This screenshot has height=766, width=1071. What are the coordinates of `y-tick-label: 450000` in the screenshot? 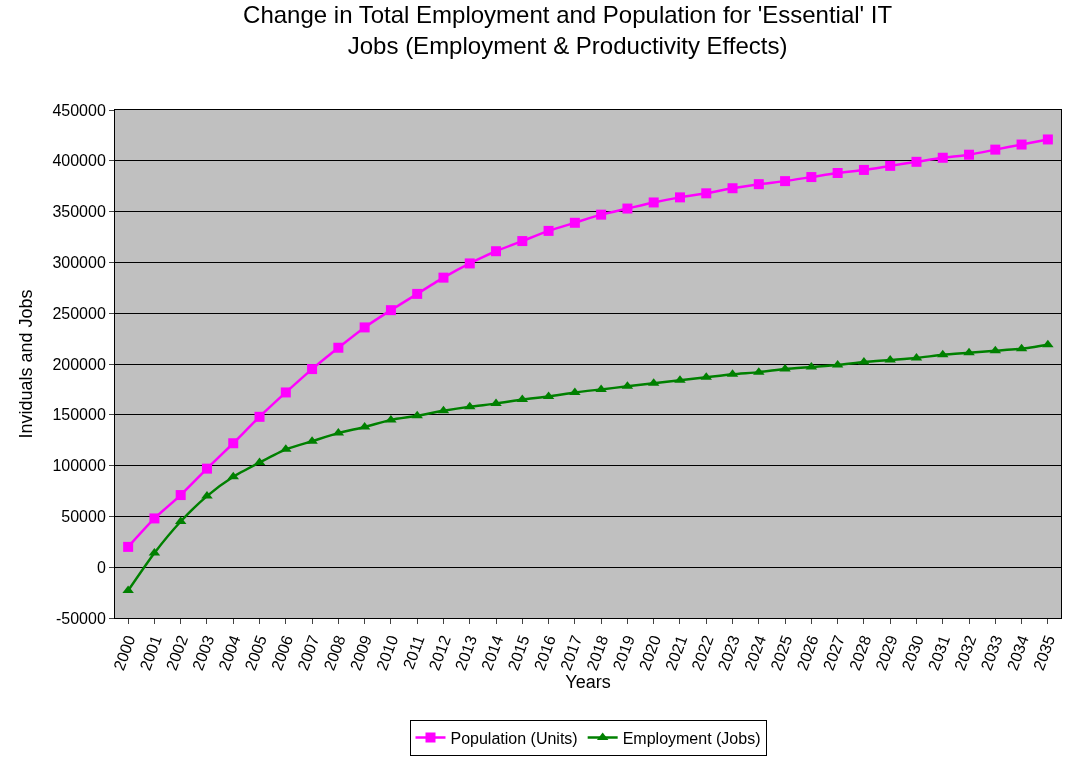 It's located at (79, 110).